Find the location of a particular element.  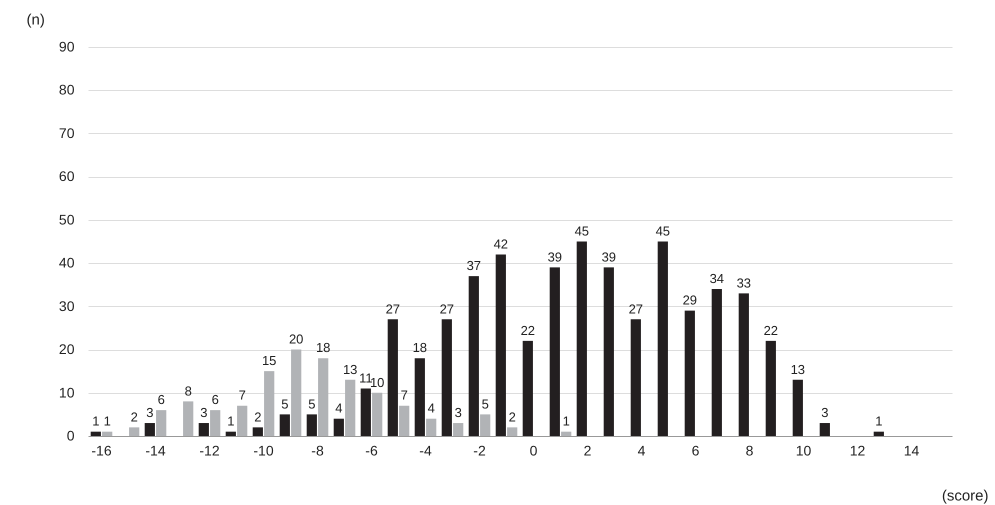

x-tick-label: -12 is located at coordinates (209, 450).